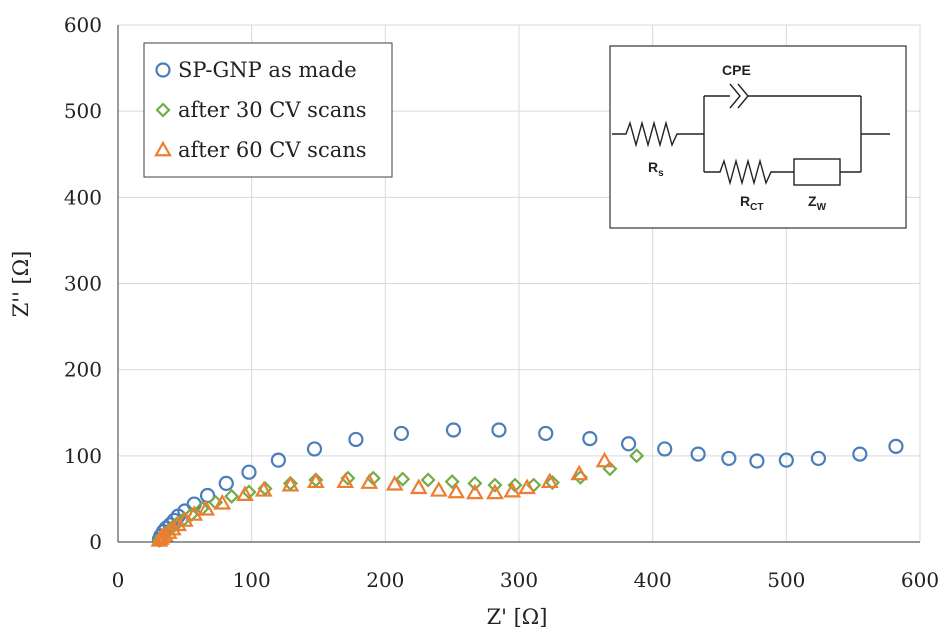  What do you see at coordinates (817, 203) in the screenshot?
I see `zw-label: ZW` at bounding box center [817, 203].